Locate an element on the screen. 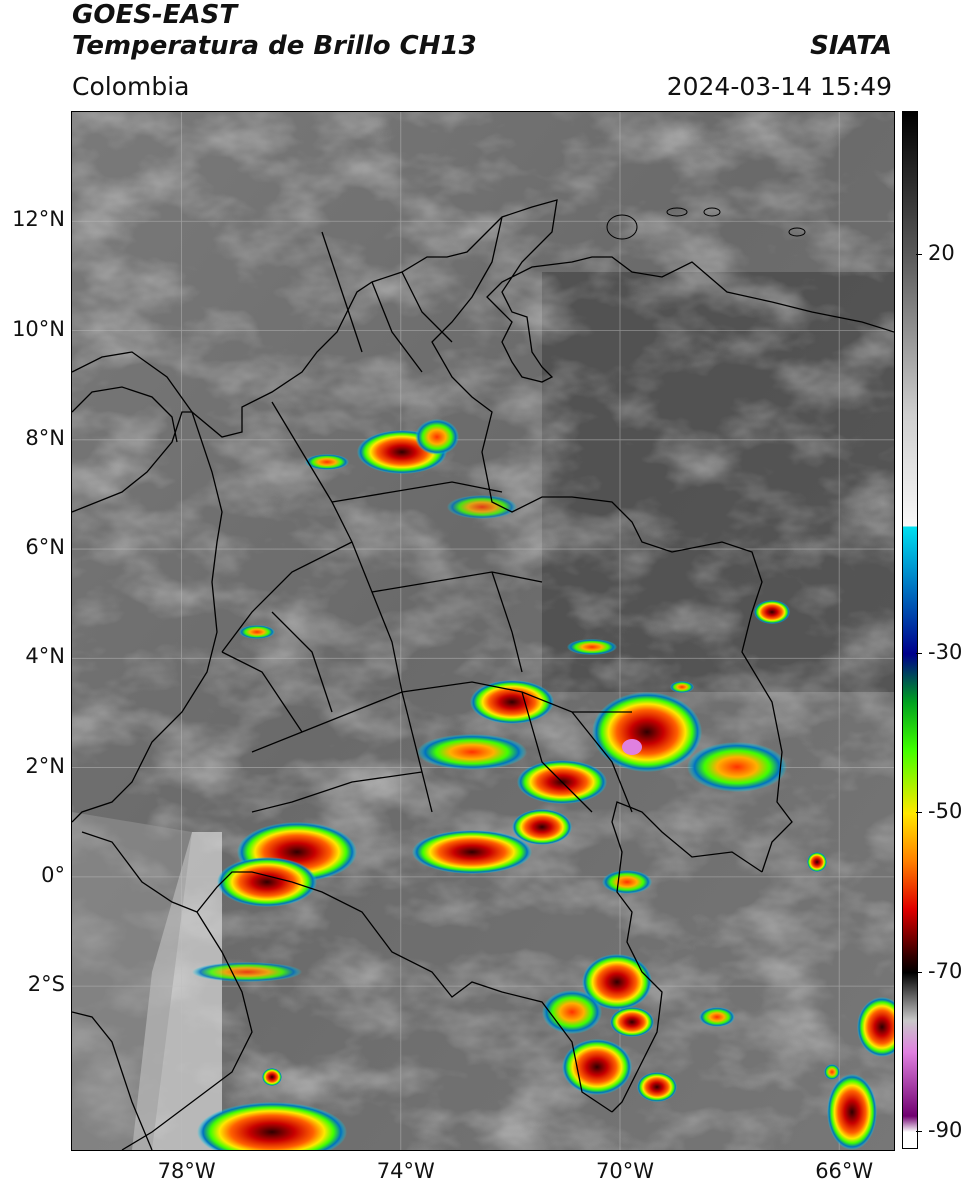 This screenshot has height=1190, width=966. latitude-tick-label: 12°N is located at coordinates (38, 219).